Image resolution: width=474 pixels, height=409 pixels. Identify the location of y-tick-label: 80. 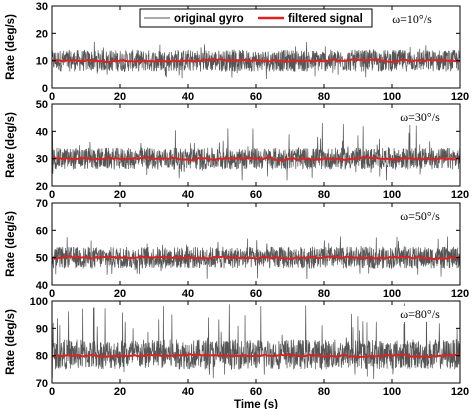
(42, 357).